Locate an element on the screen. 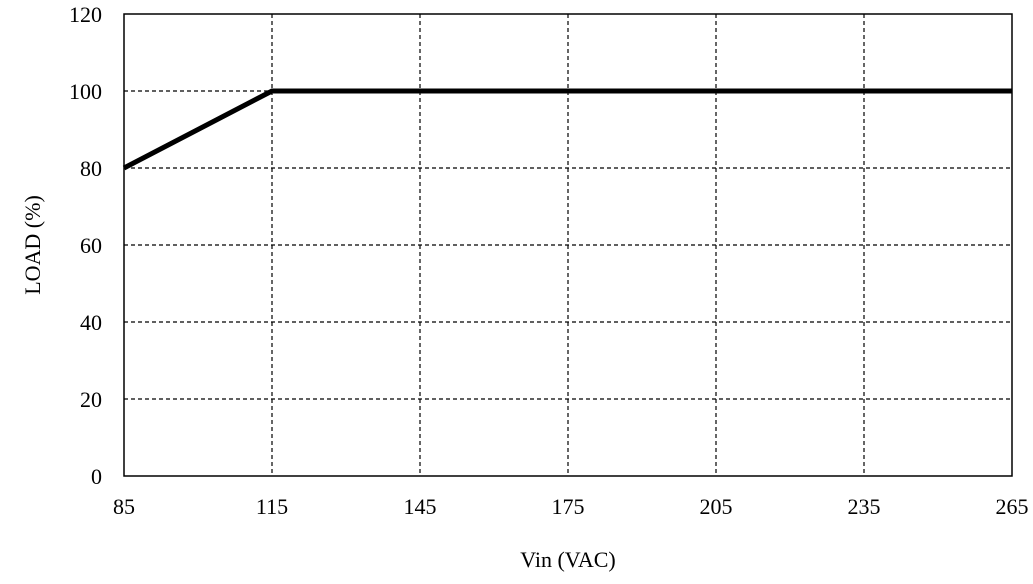 This screenshot has width=1033, height=584. x-axis-title: Vin (VAC) is located at coordinates (567, 559).